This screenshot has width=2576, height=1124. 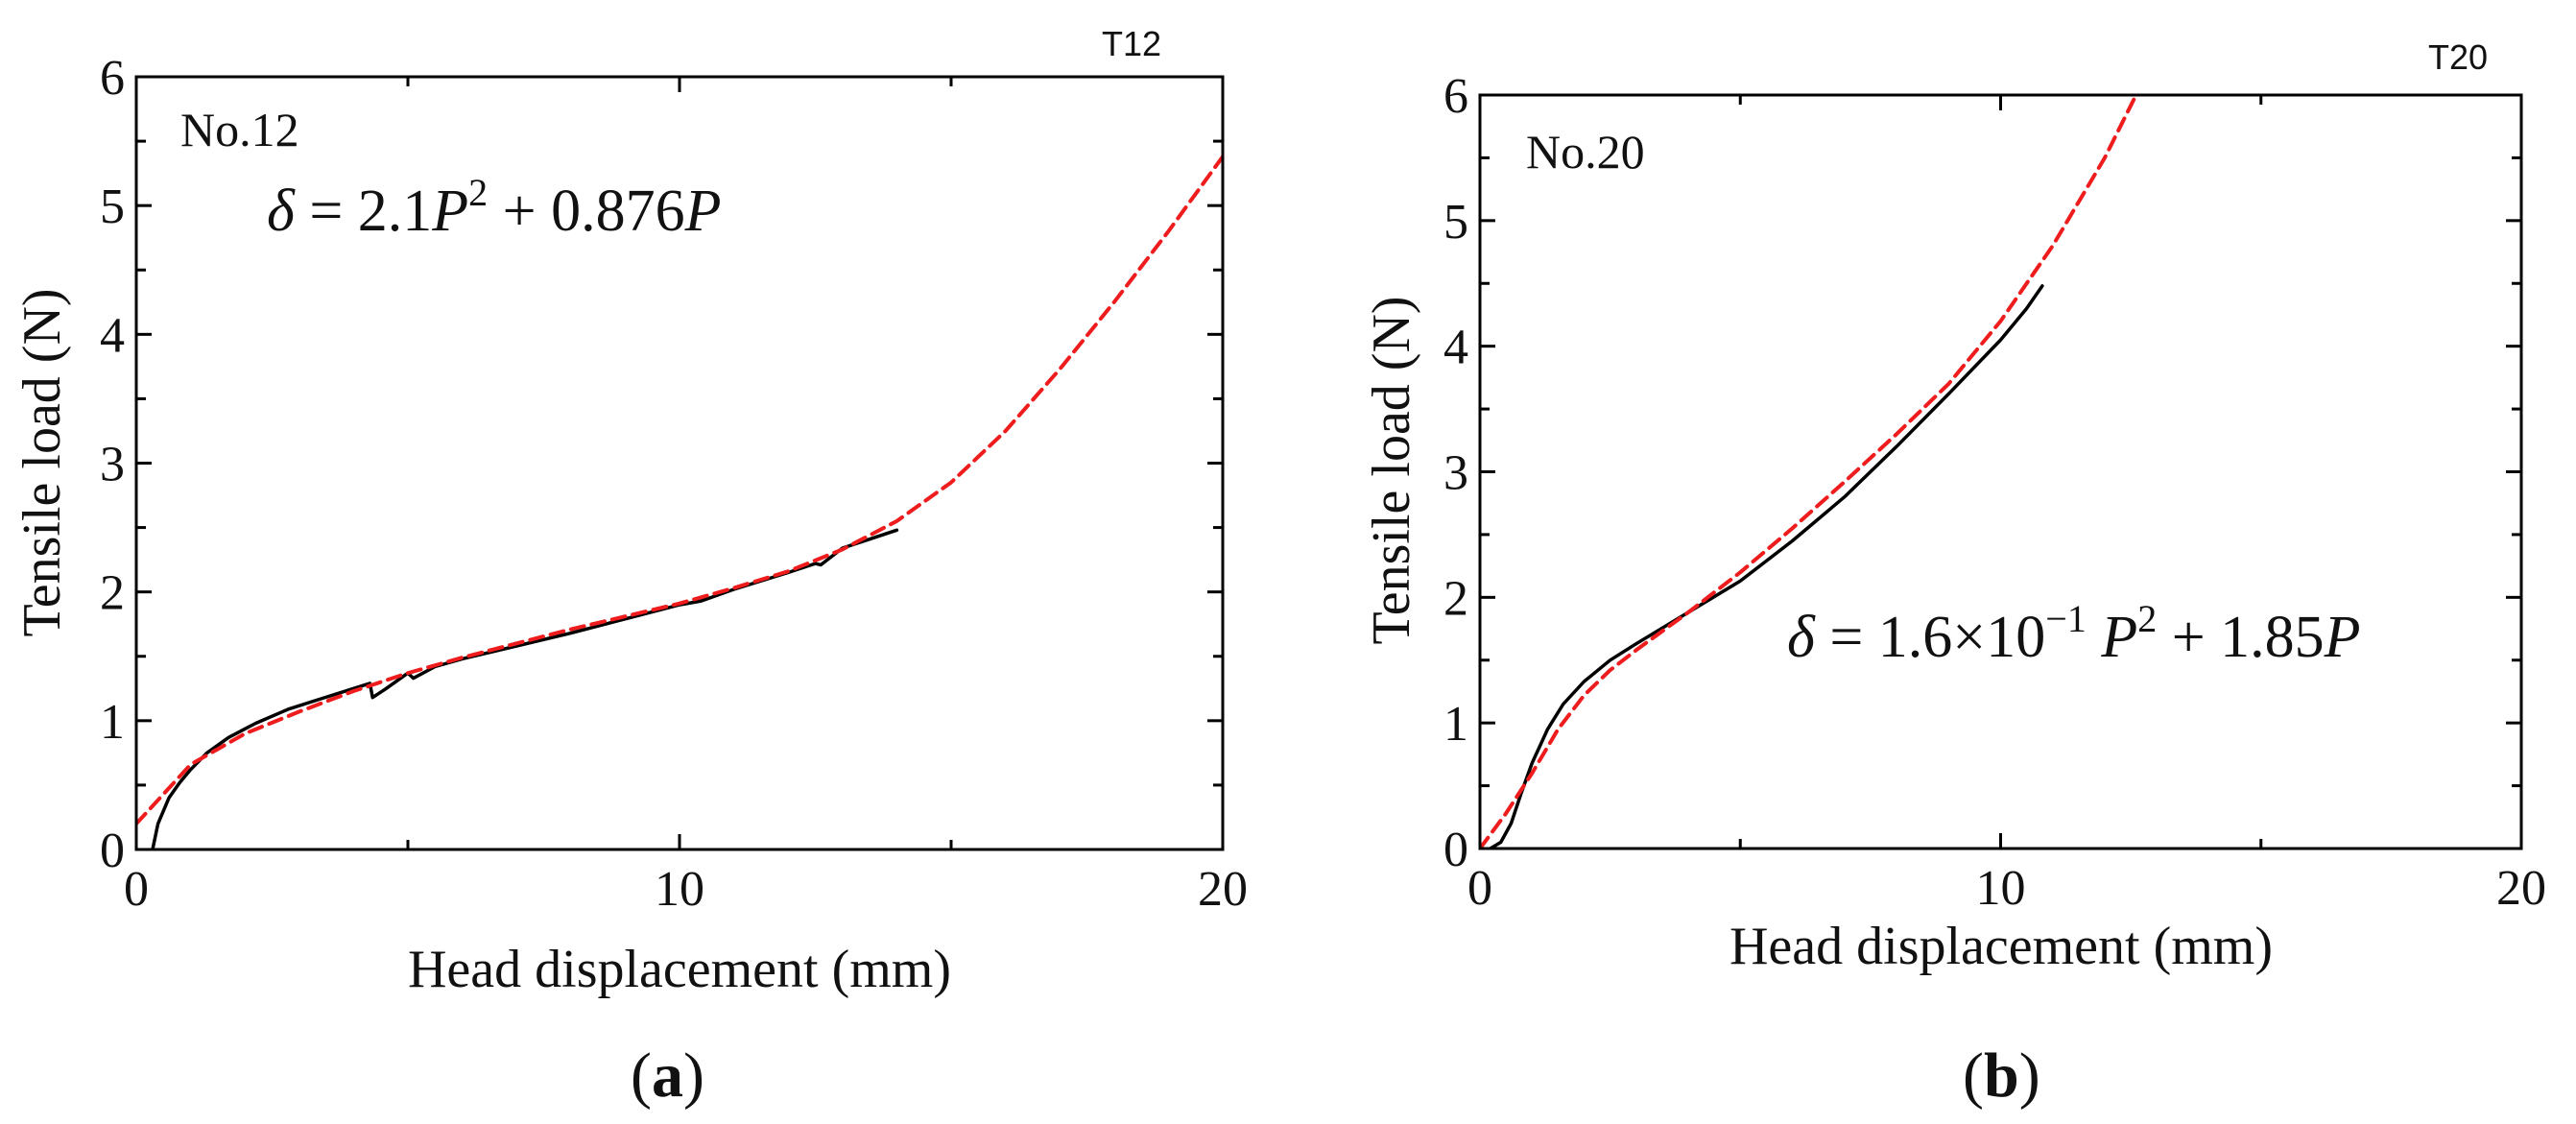 What do you see at coordinates (1585, 152) in the screenshot?
I see `sample-label: No.20` at bounding box center [1585, 152].